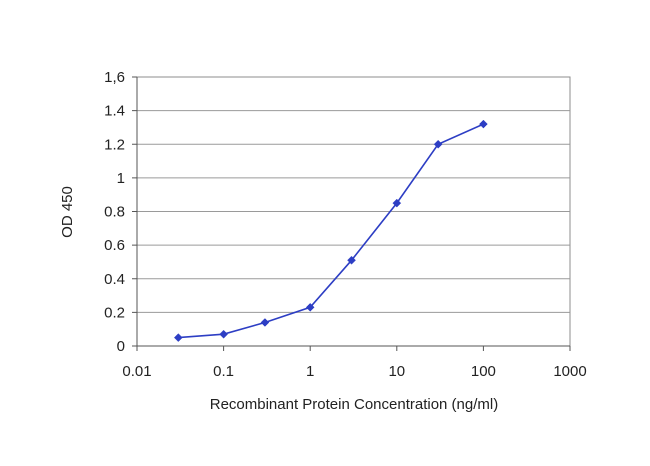 The height and width of the screenshot is (466, 650). Describe the element at coordinates (136, 371) in the screenshot. I see `x-tick-label: 0.01` at that location.